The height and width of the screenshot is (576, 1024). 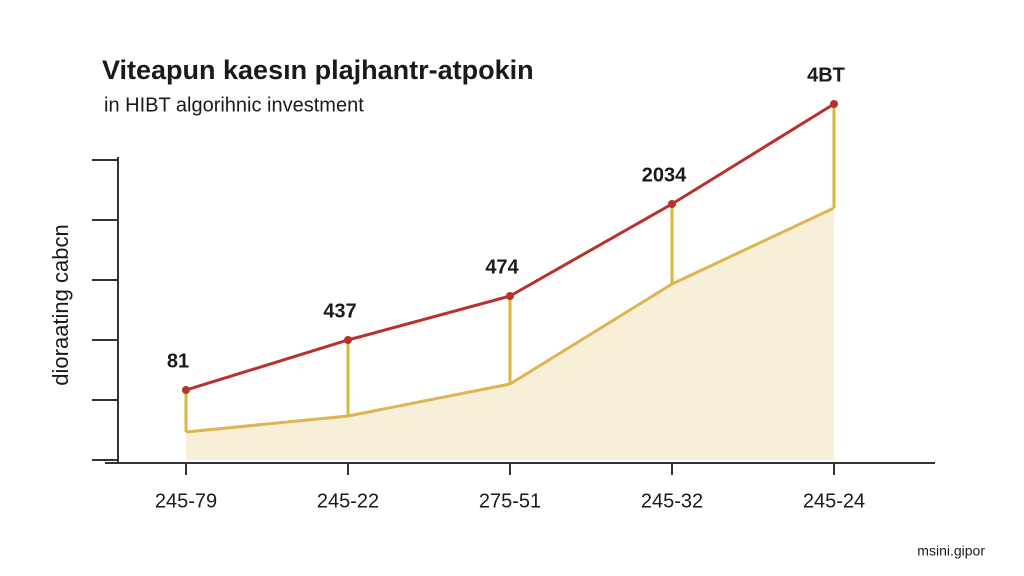 I want to click on x-tick-label: 245-22, so click(x=348, y=501).